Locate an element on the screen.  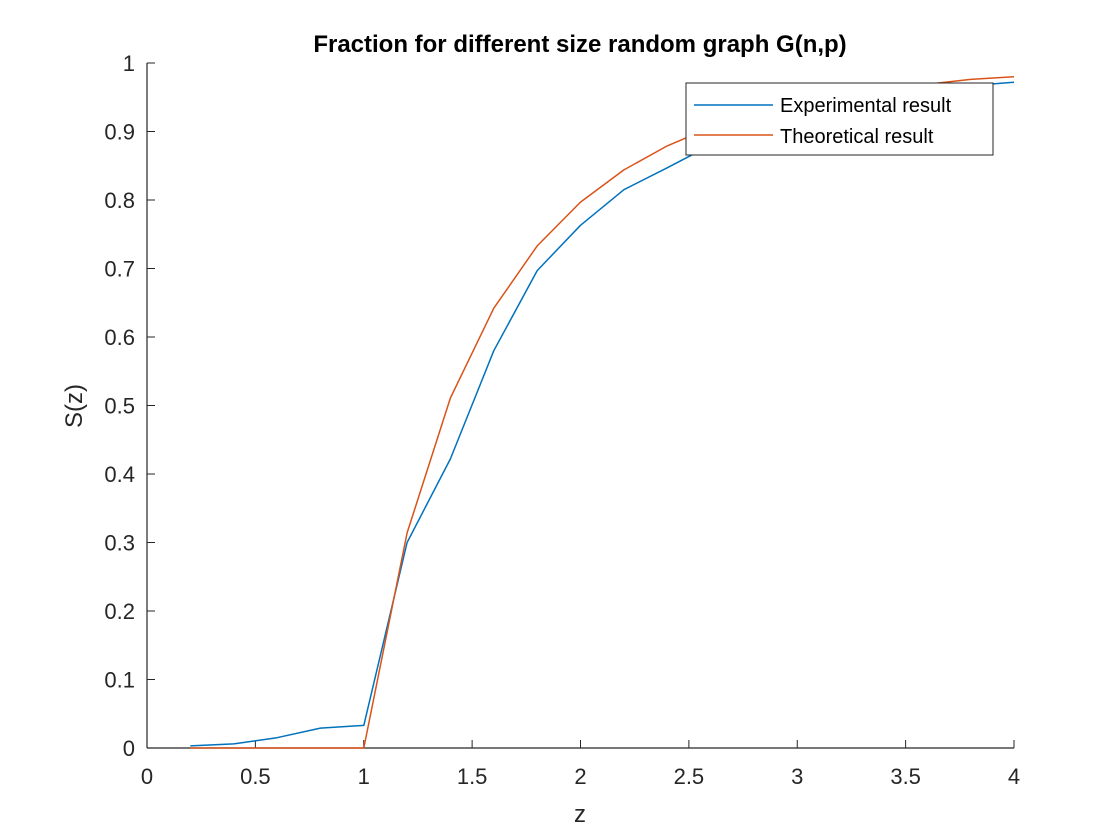
x-tick-label: 1 is located at coordinates (364, 776).